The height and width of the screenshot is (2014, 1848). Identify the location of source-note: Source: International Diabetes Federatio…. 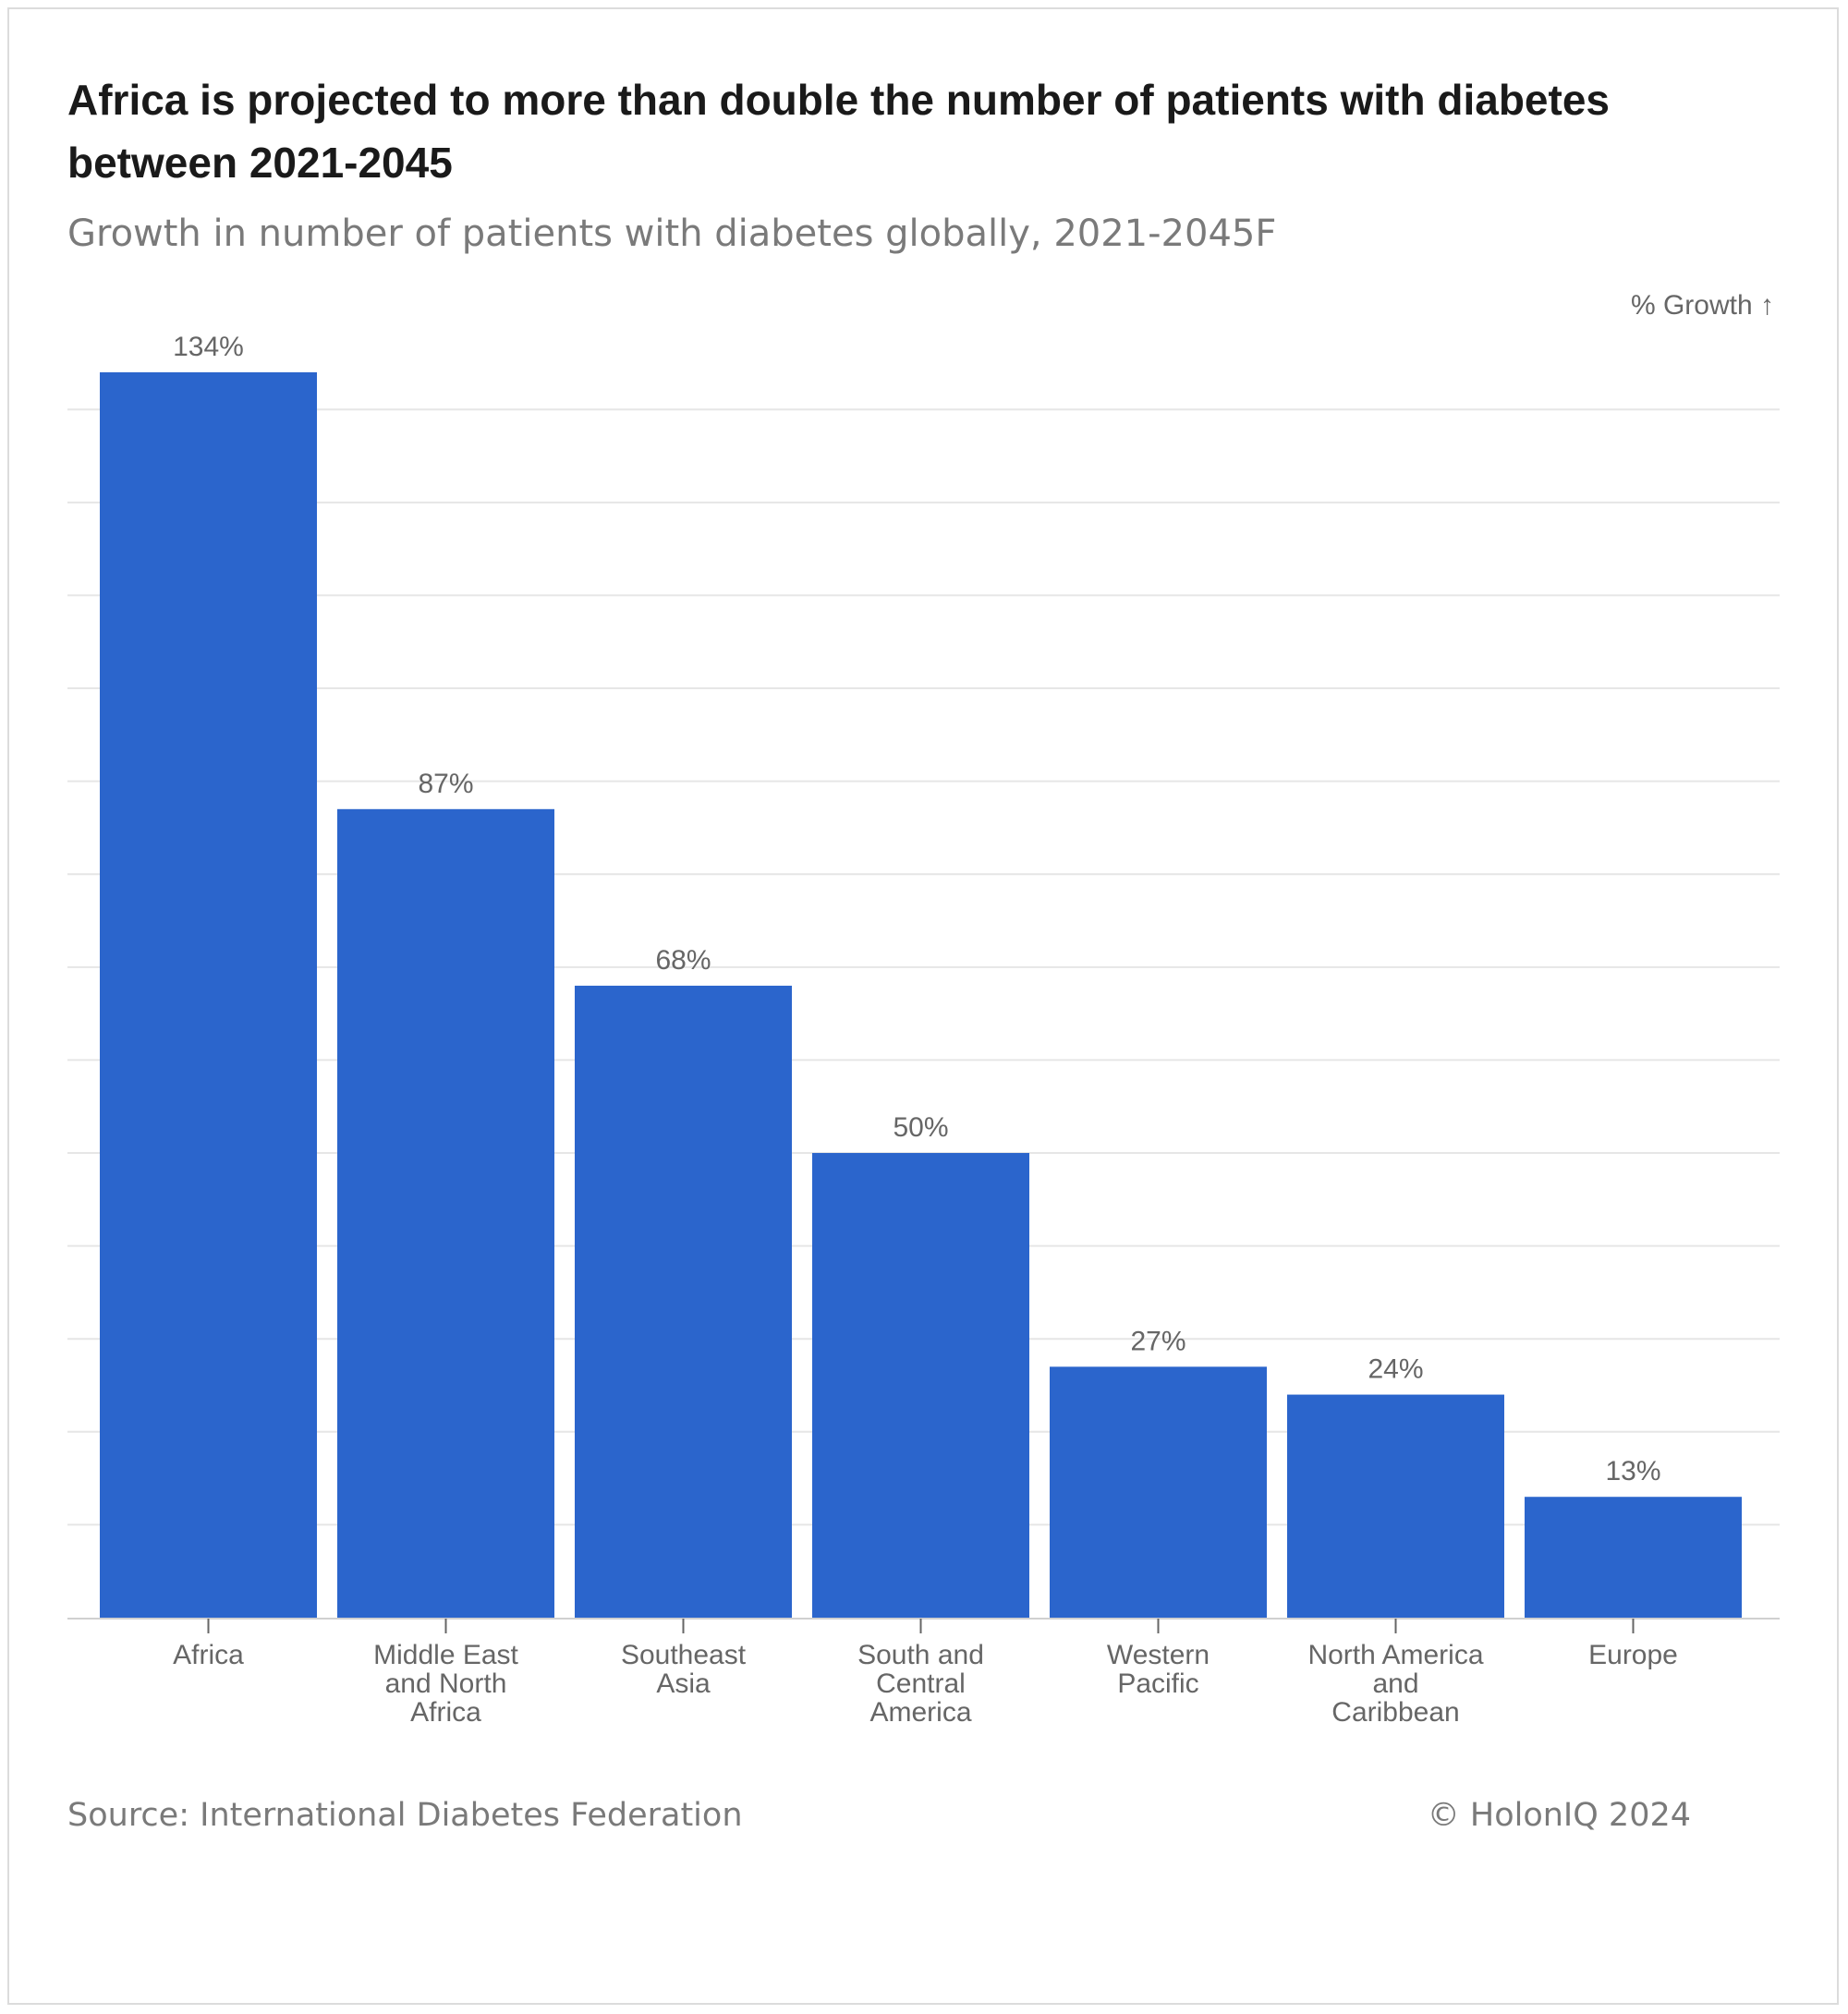
(405, 1815).